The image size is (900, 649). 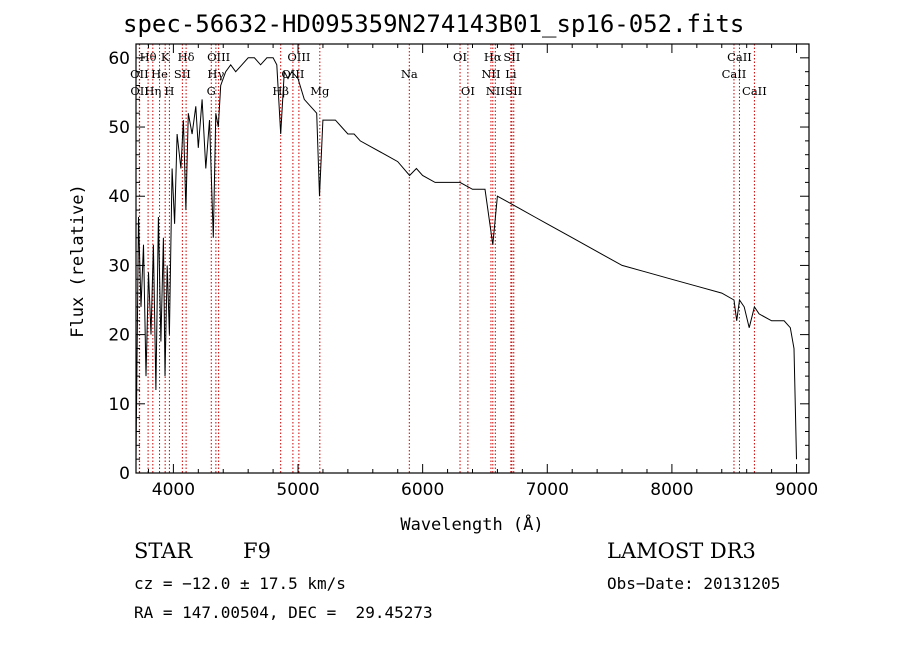 I want to click on line-marker-label: Li, so click(x=511, y=74).